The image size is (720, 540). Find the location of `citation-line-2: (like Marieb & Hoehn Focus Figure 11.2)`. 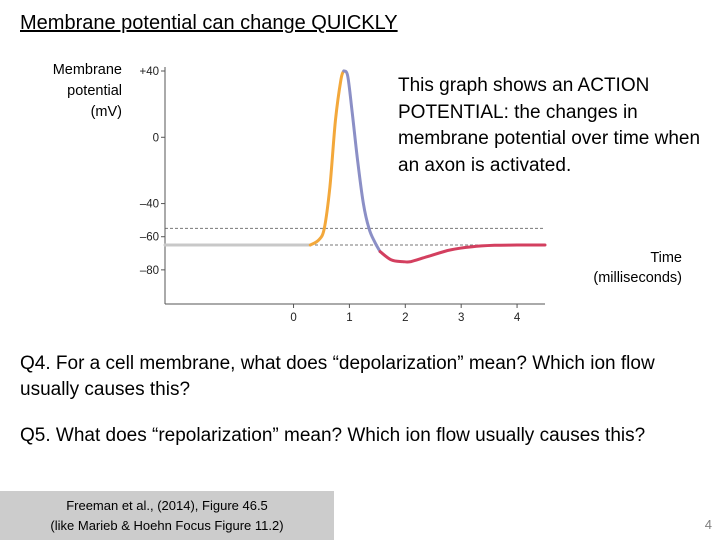

citation-line-2: (like Marieb & Hoehn Focus Figure 11.2) is located at coordinates (167, 525).